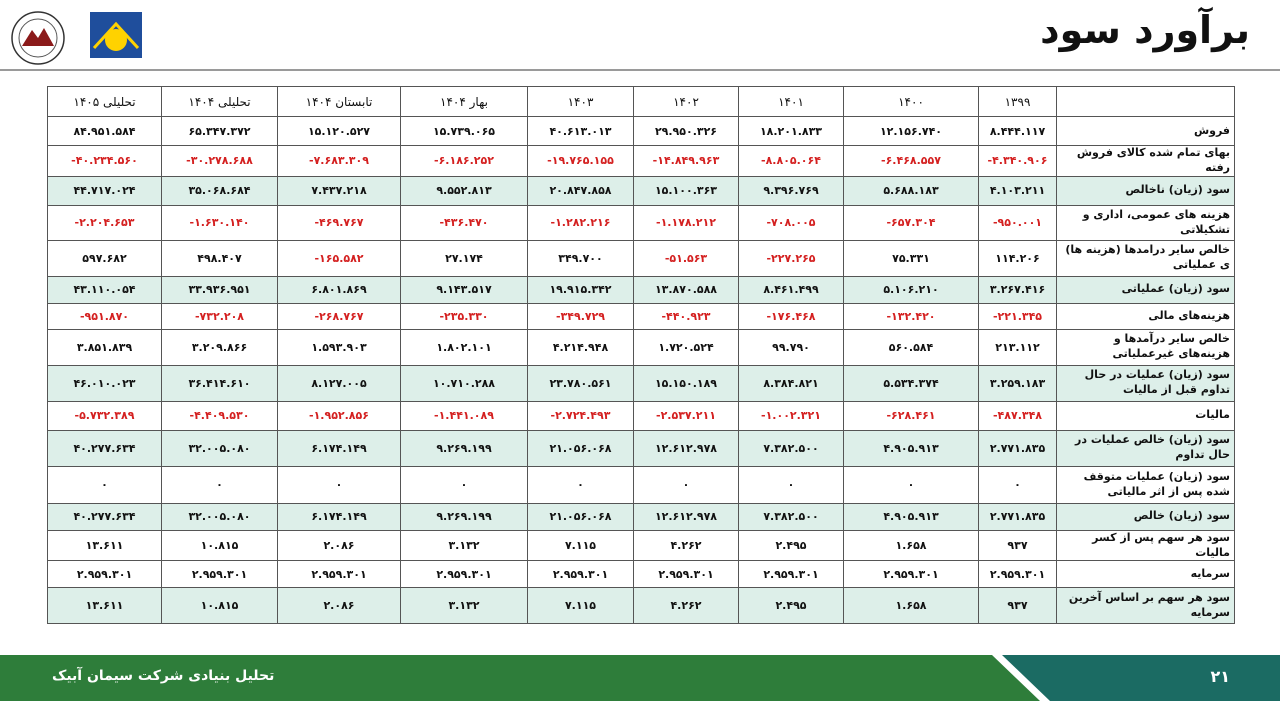 Image resolution: width=1280 pixels, height=720 pixels. Describe the element at coordinates (1017, 190) in the screenshot. I see `value-cell: ۴.۱۰۳.۲۱۱` at that location.